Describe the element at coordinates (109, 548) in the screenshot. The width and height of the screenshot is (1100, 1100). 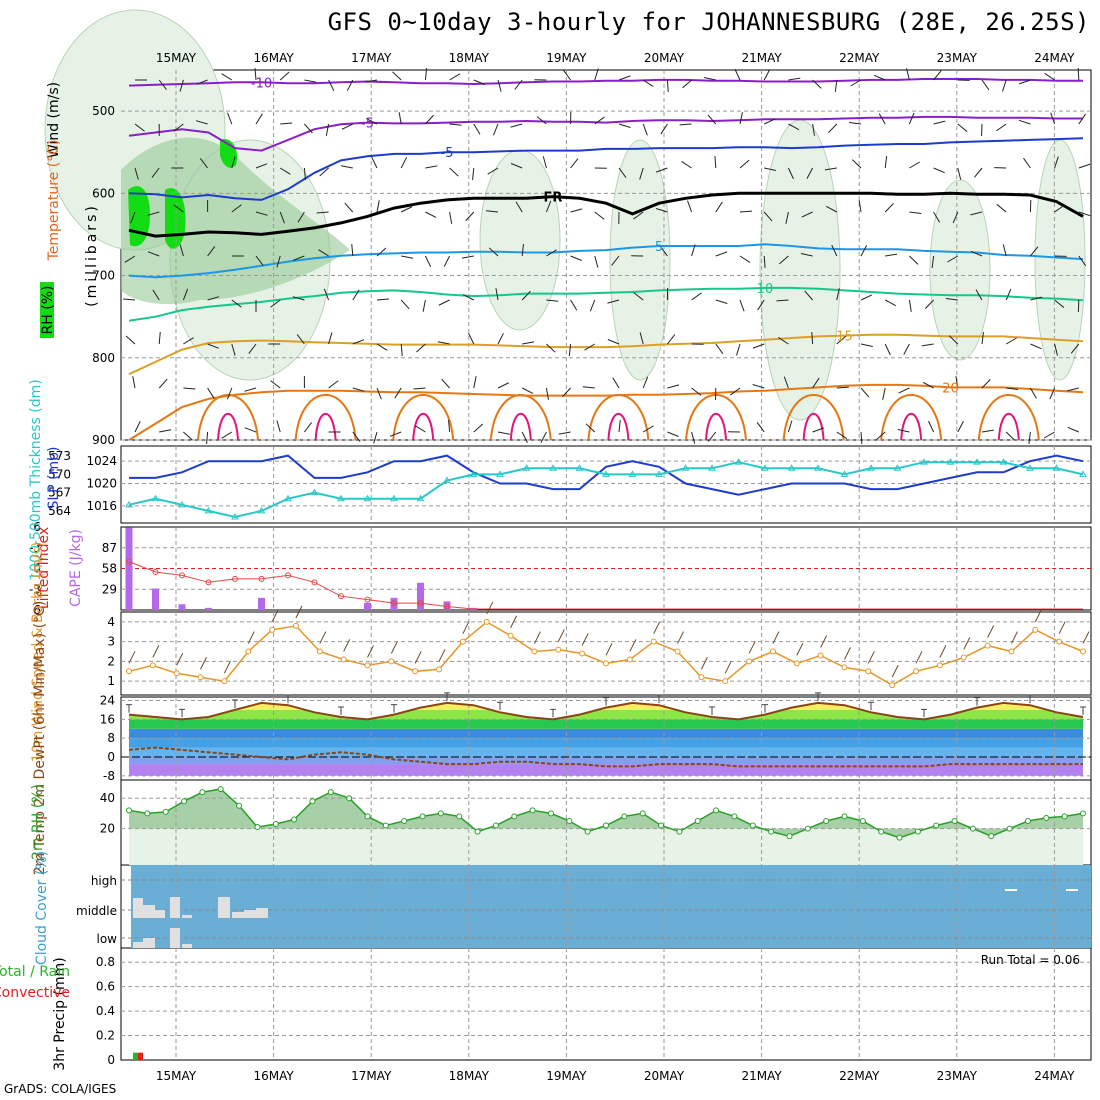
I see `cape-tick: 87` at that location.